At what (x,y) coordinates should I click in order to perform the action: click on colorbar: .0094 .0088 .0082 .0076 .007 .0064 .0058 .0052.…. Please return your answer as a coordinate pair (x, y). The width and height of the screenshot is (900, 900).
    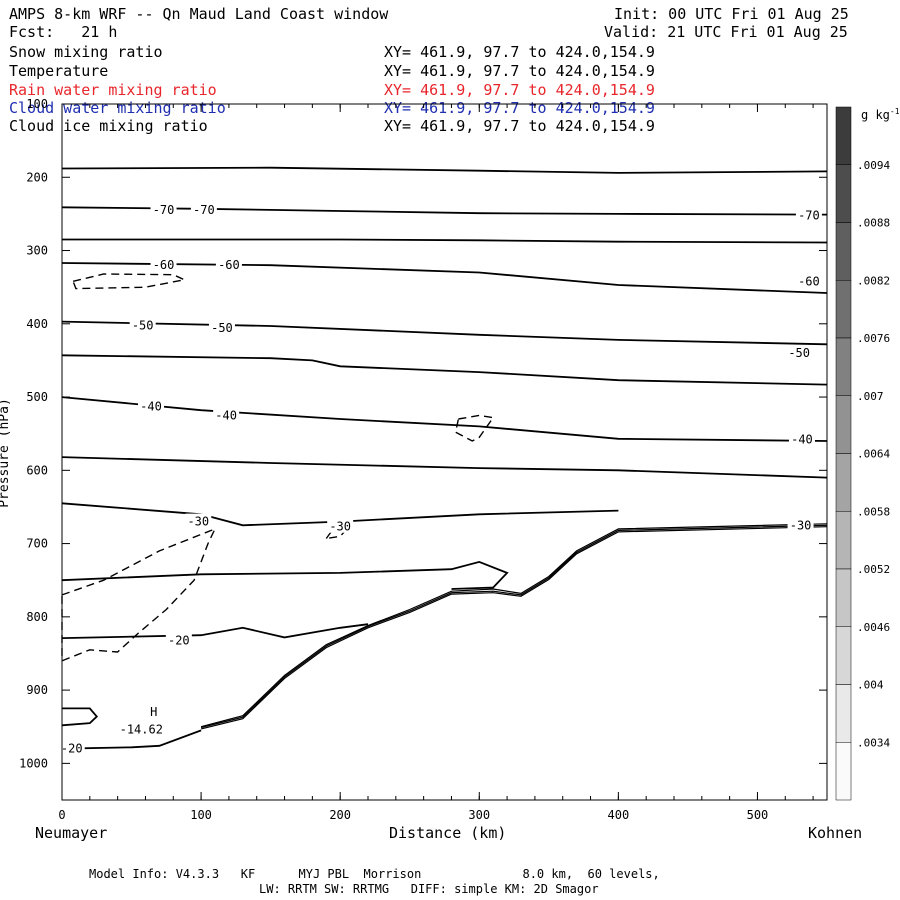
    Looking at the image, I should click on (862, 453).